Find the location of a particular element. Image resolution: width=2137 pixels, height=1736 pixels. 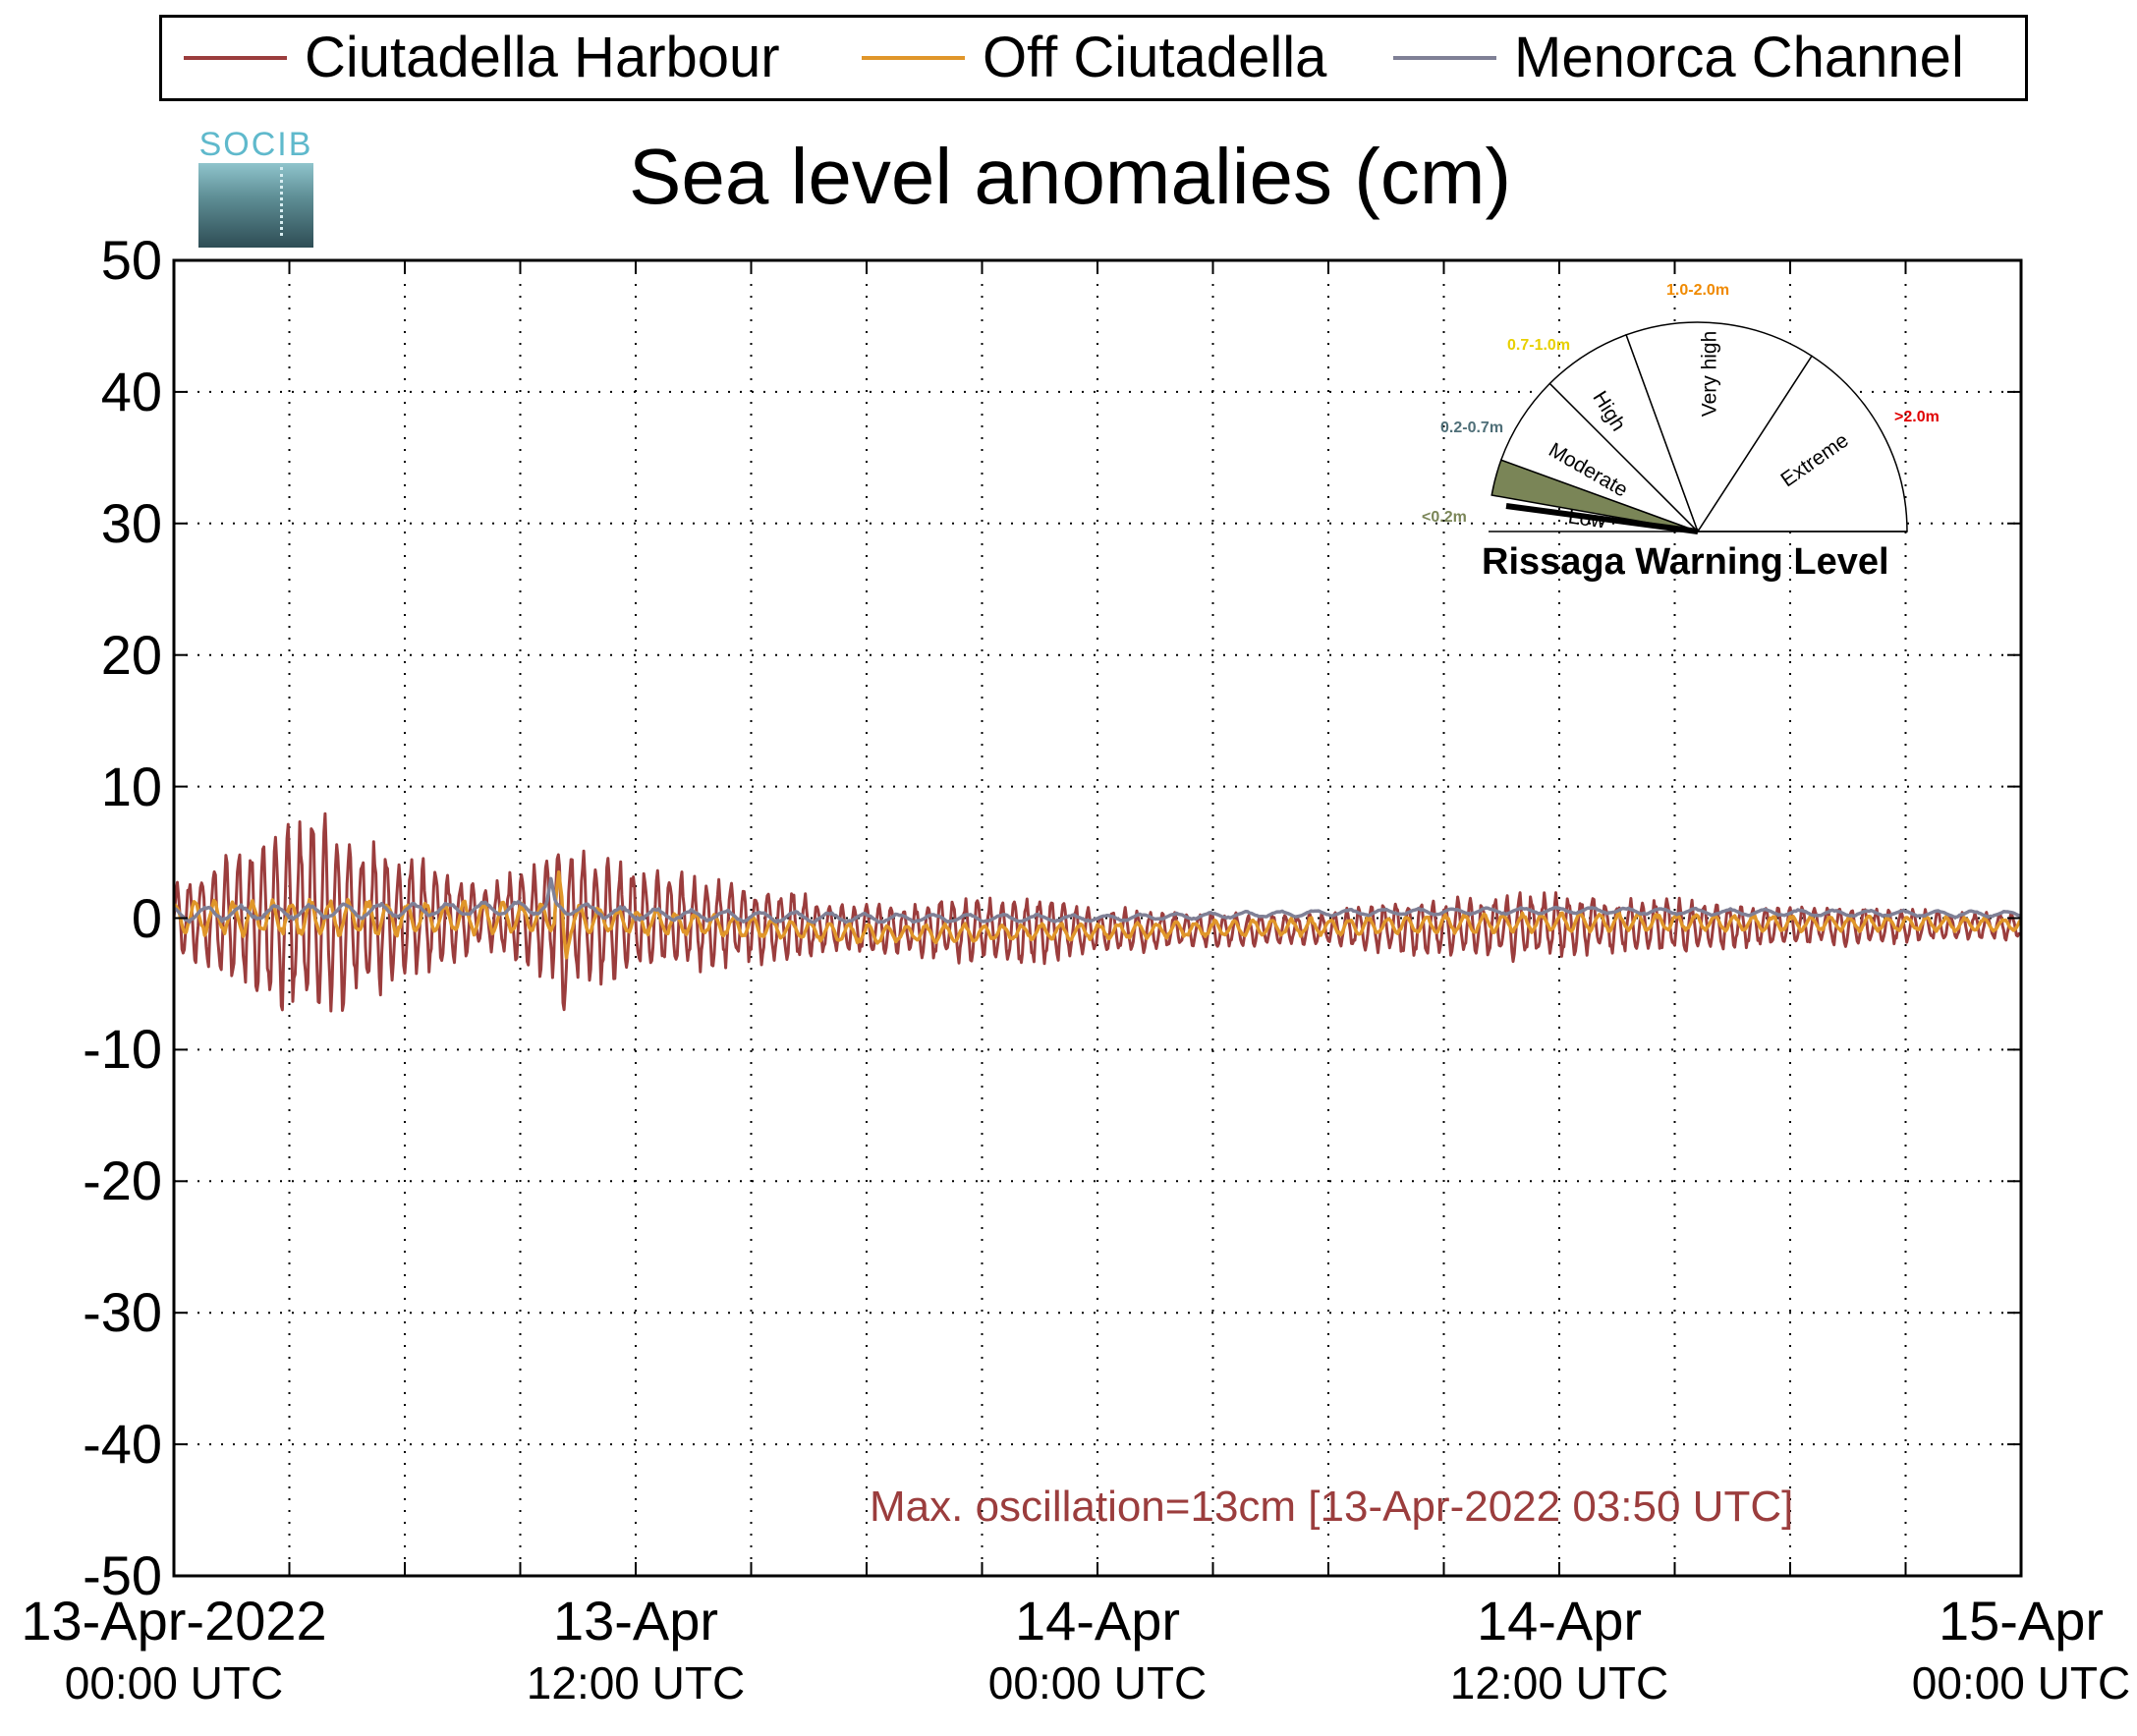

gauge-sector-extreme is located at coordinates (1802, 443).